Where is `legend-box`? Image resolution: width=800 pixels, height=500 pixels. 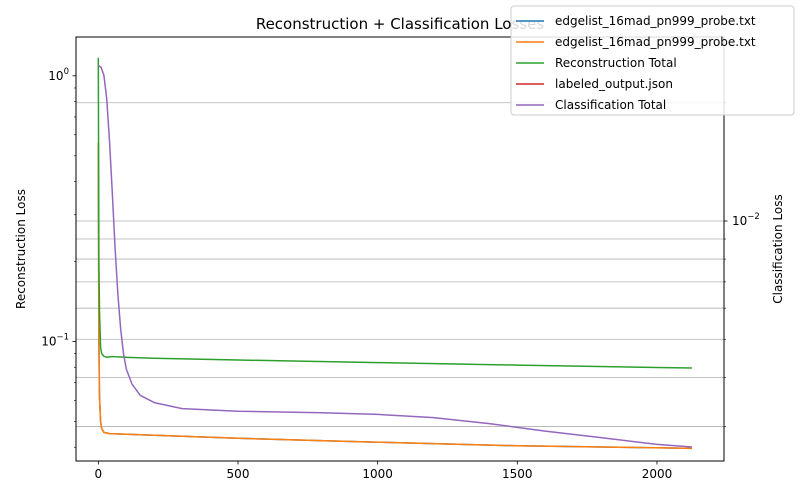
legend-box is located at coordinates (652, 60).